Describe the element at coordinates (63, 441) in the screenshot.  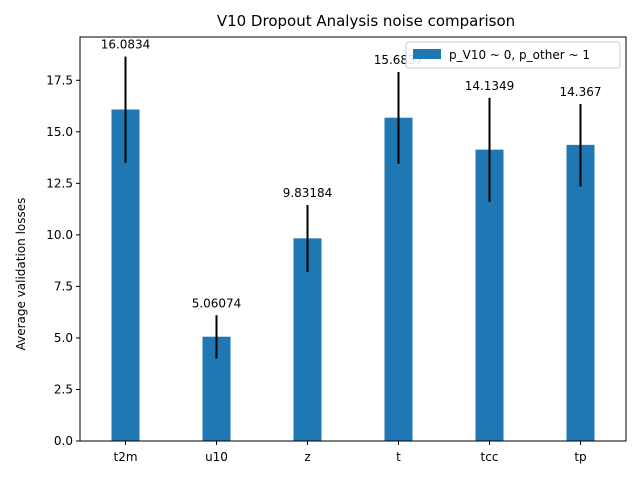
I see `y-tick-label: 0.0` at that location.